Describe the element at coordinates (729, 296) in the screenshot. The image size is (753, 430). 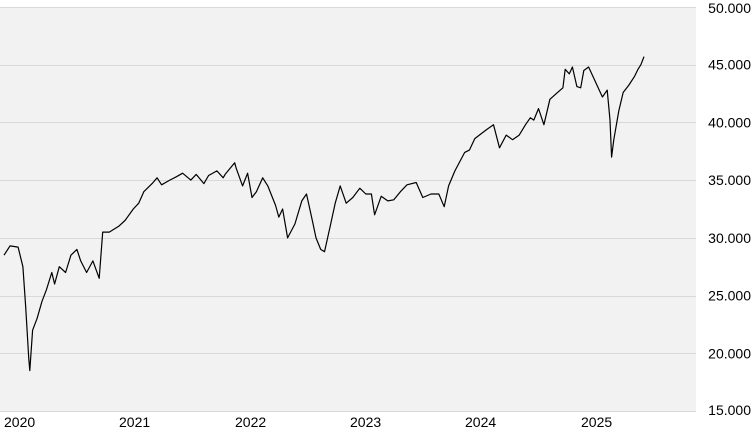
I see `y-tick-label-2: 25.000` at that location.